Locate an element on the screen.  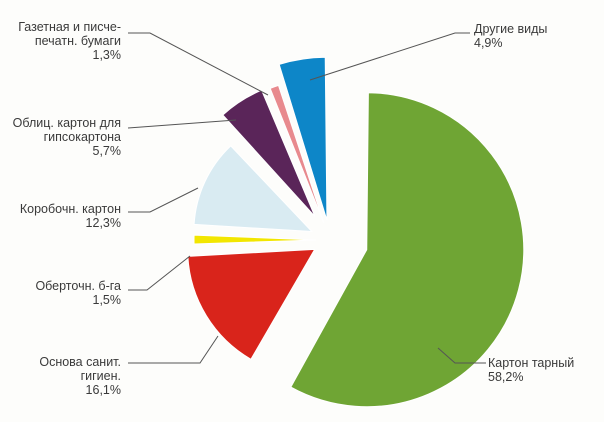
label-drugie-vidy: Другие виды 4,9% is located at coordinates (511, 36).